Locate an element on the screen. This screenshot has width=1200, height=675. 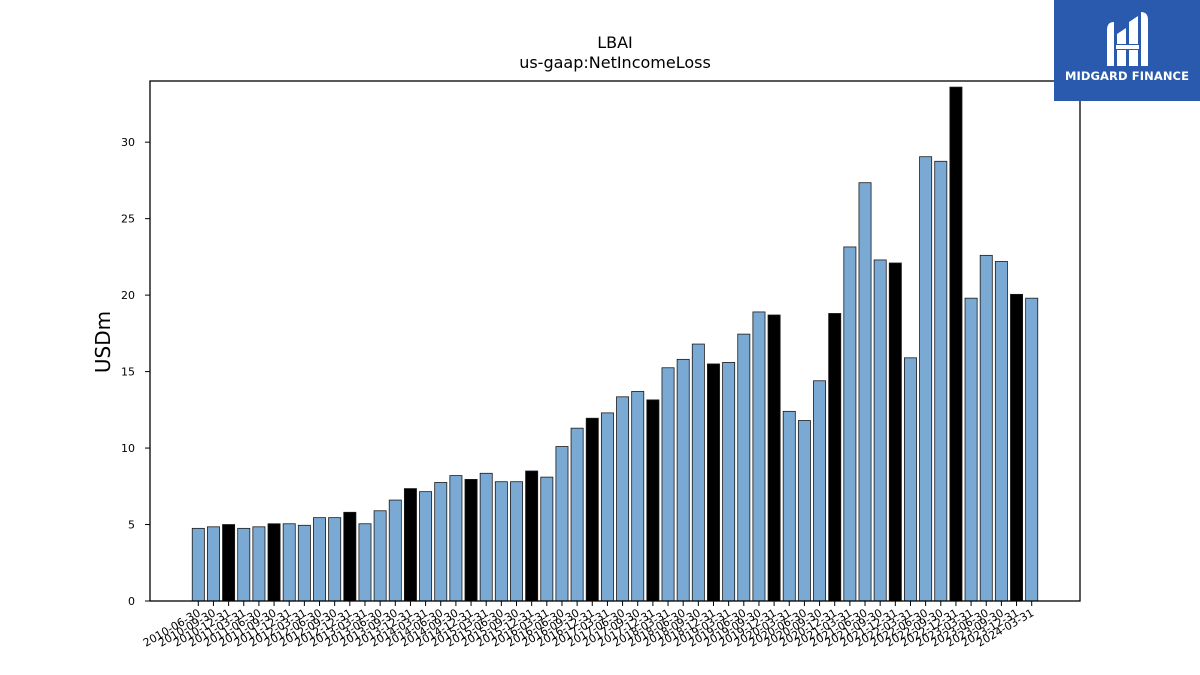
y-tick-label: 5 is located at coordinates (131, 525).